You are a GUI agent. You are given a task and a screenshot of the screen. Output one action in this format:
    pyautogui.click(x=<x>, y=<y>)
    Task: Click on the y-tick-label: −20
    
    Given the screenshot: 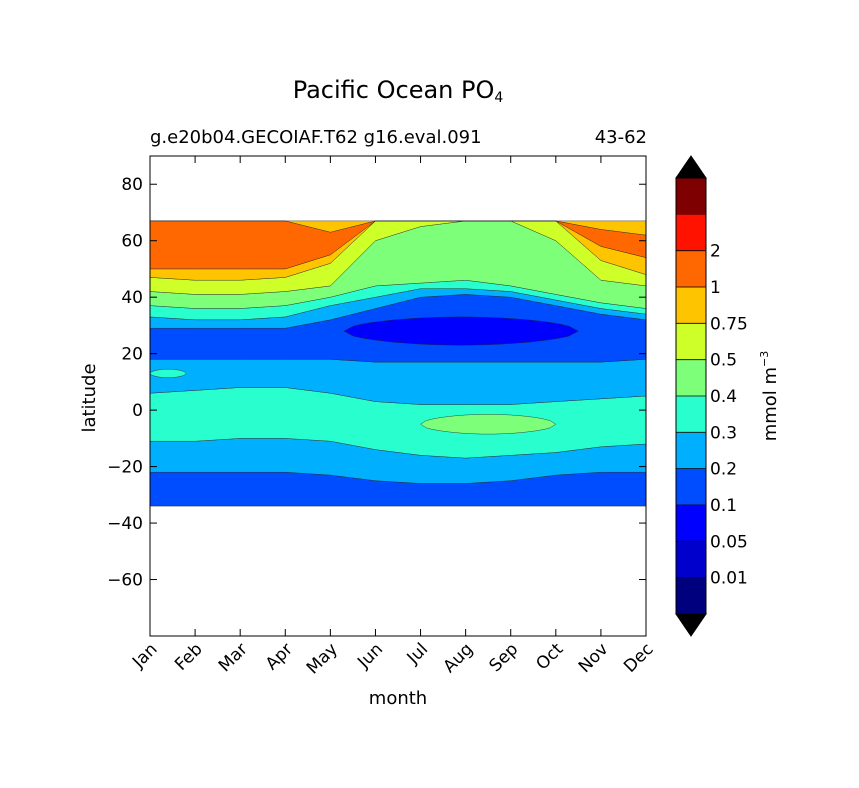 What is the action you would take?
    pyautogui.click(x=125, y=468)
    